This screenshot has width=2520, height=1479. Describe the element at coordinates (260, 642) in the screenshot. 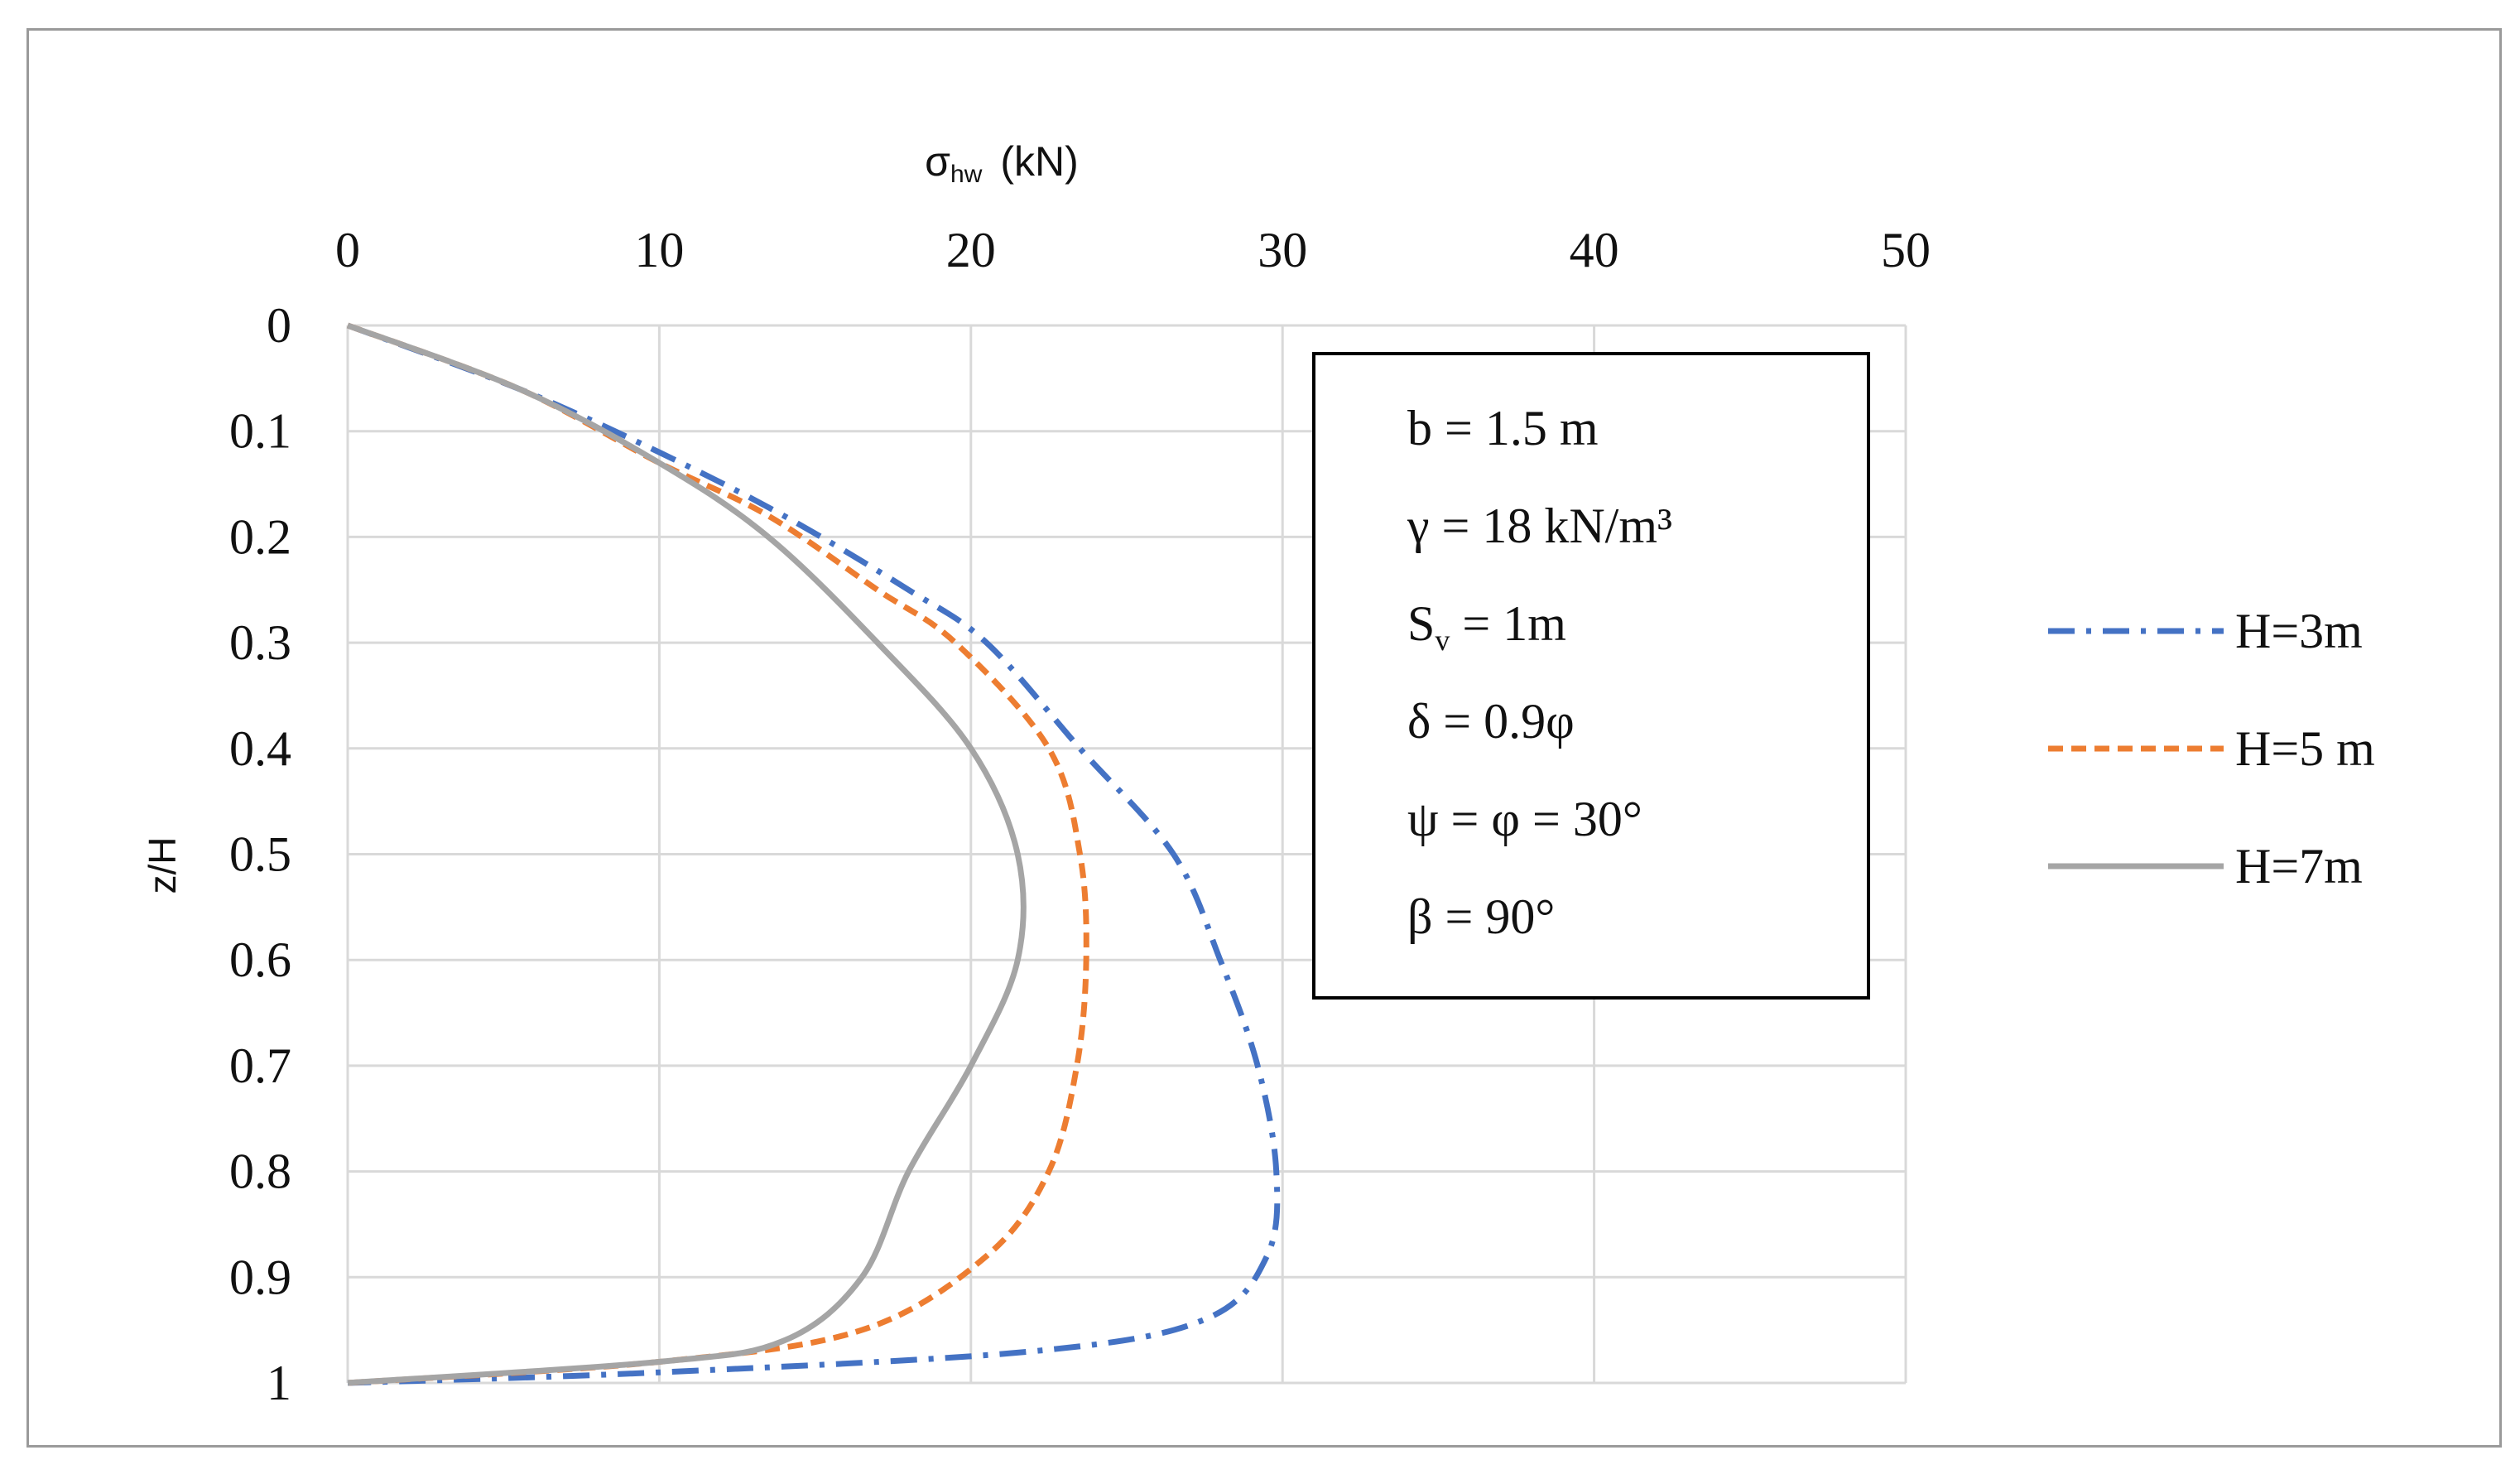

I see `y-tick-label: 0.3` at that location.